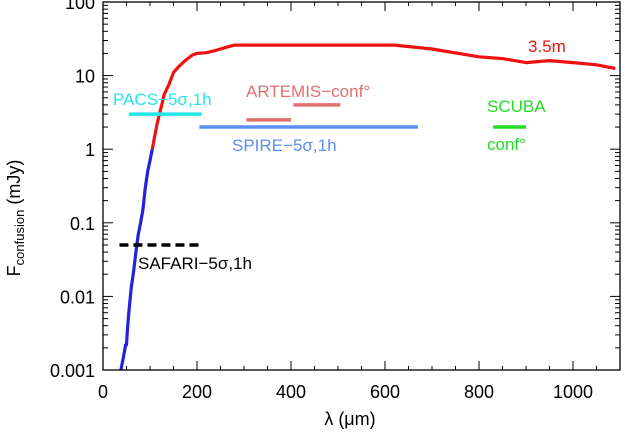  Describe the element at coordinates (308, 91) in the screenshot. I see `annotation-label: ARTEMIS−conf°` at that location.